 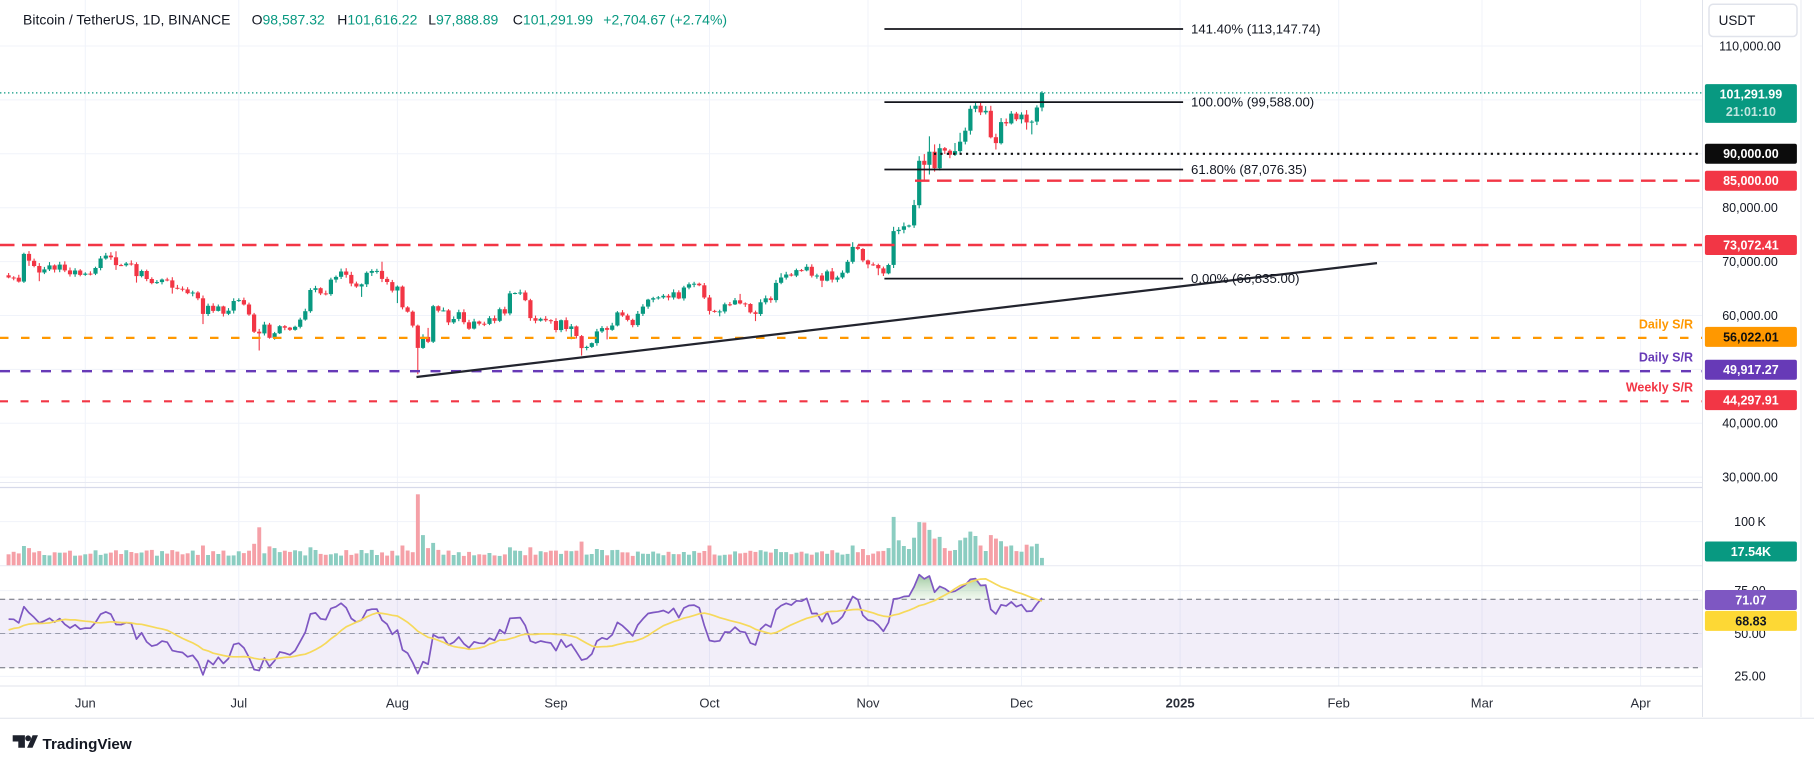 I want to click on svg-text: 40,000.00, so click(x=1750, y=424).